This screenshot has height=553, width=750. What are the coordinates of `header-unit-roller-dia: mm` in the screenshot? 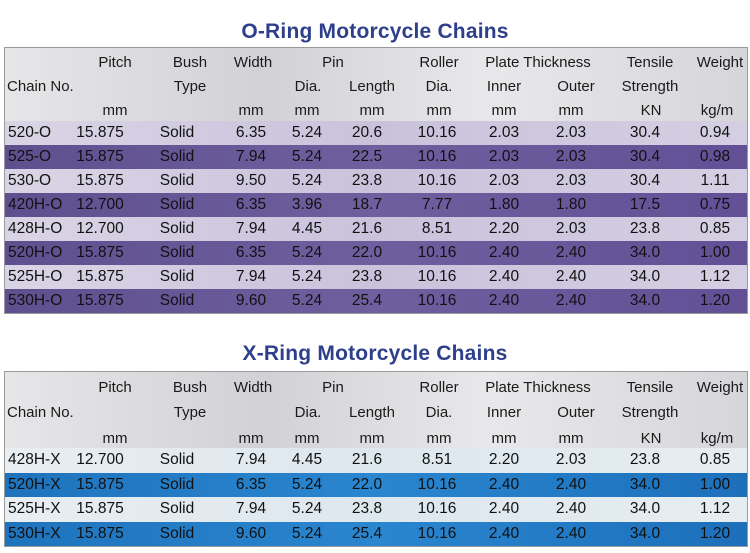 It's located at (439, 438).